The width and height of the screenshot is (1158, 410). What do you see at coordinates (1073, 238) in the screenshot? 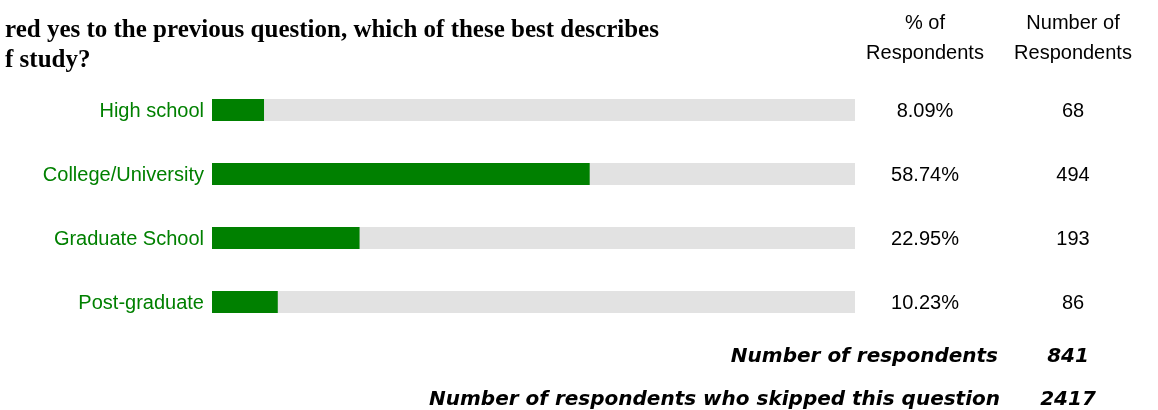
I see `text: 193` at bounding box center [1073, 238].